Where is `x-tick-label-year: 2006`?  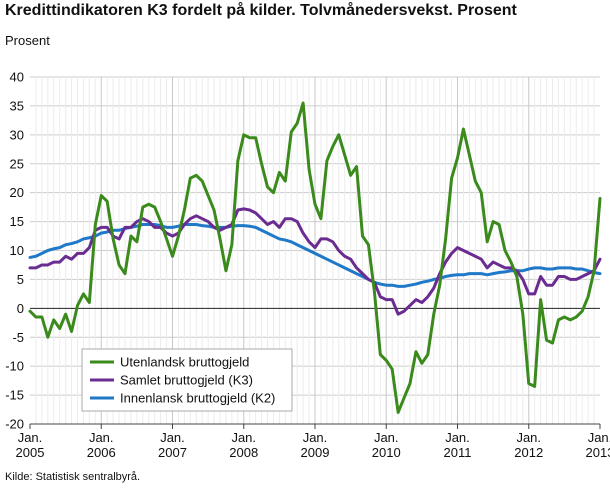 x-tick-label-year: 2006 is located at coordinates (101, 452).